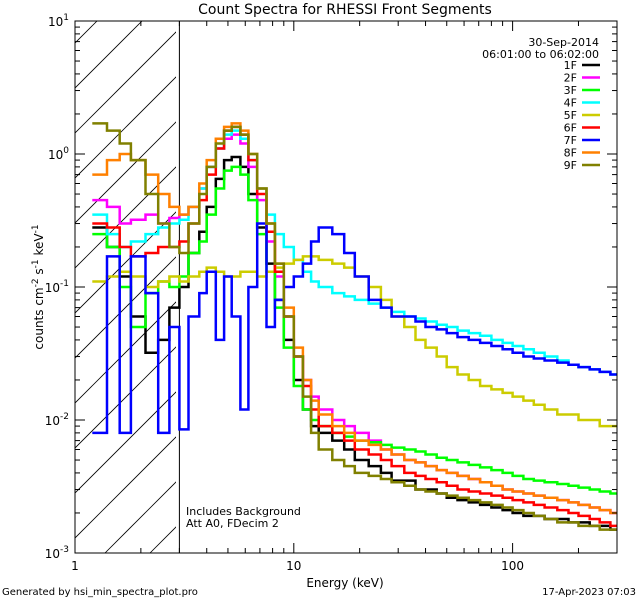 This screenshot has height=600, width=640. What do you see at coordinates (100, 592) in the screenshot?
I see `footer-generated-by: Generated by hsi_min_spectra_plot.pro` at bounding box center [100, 592].